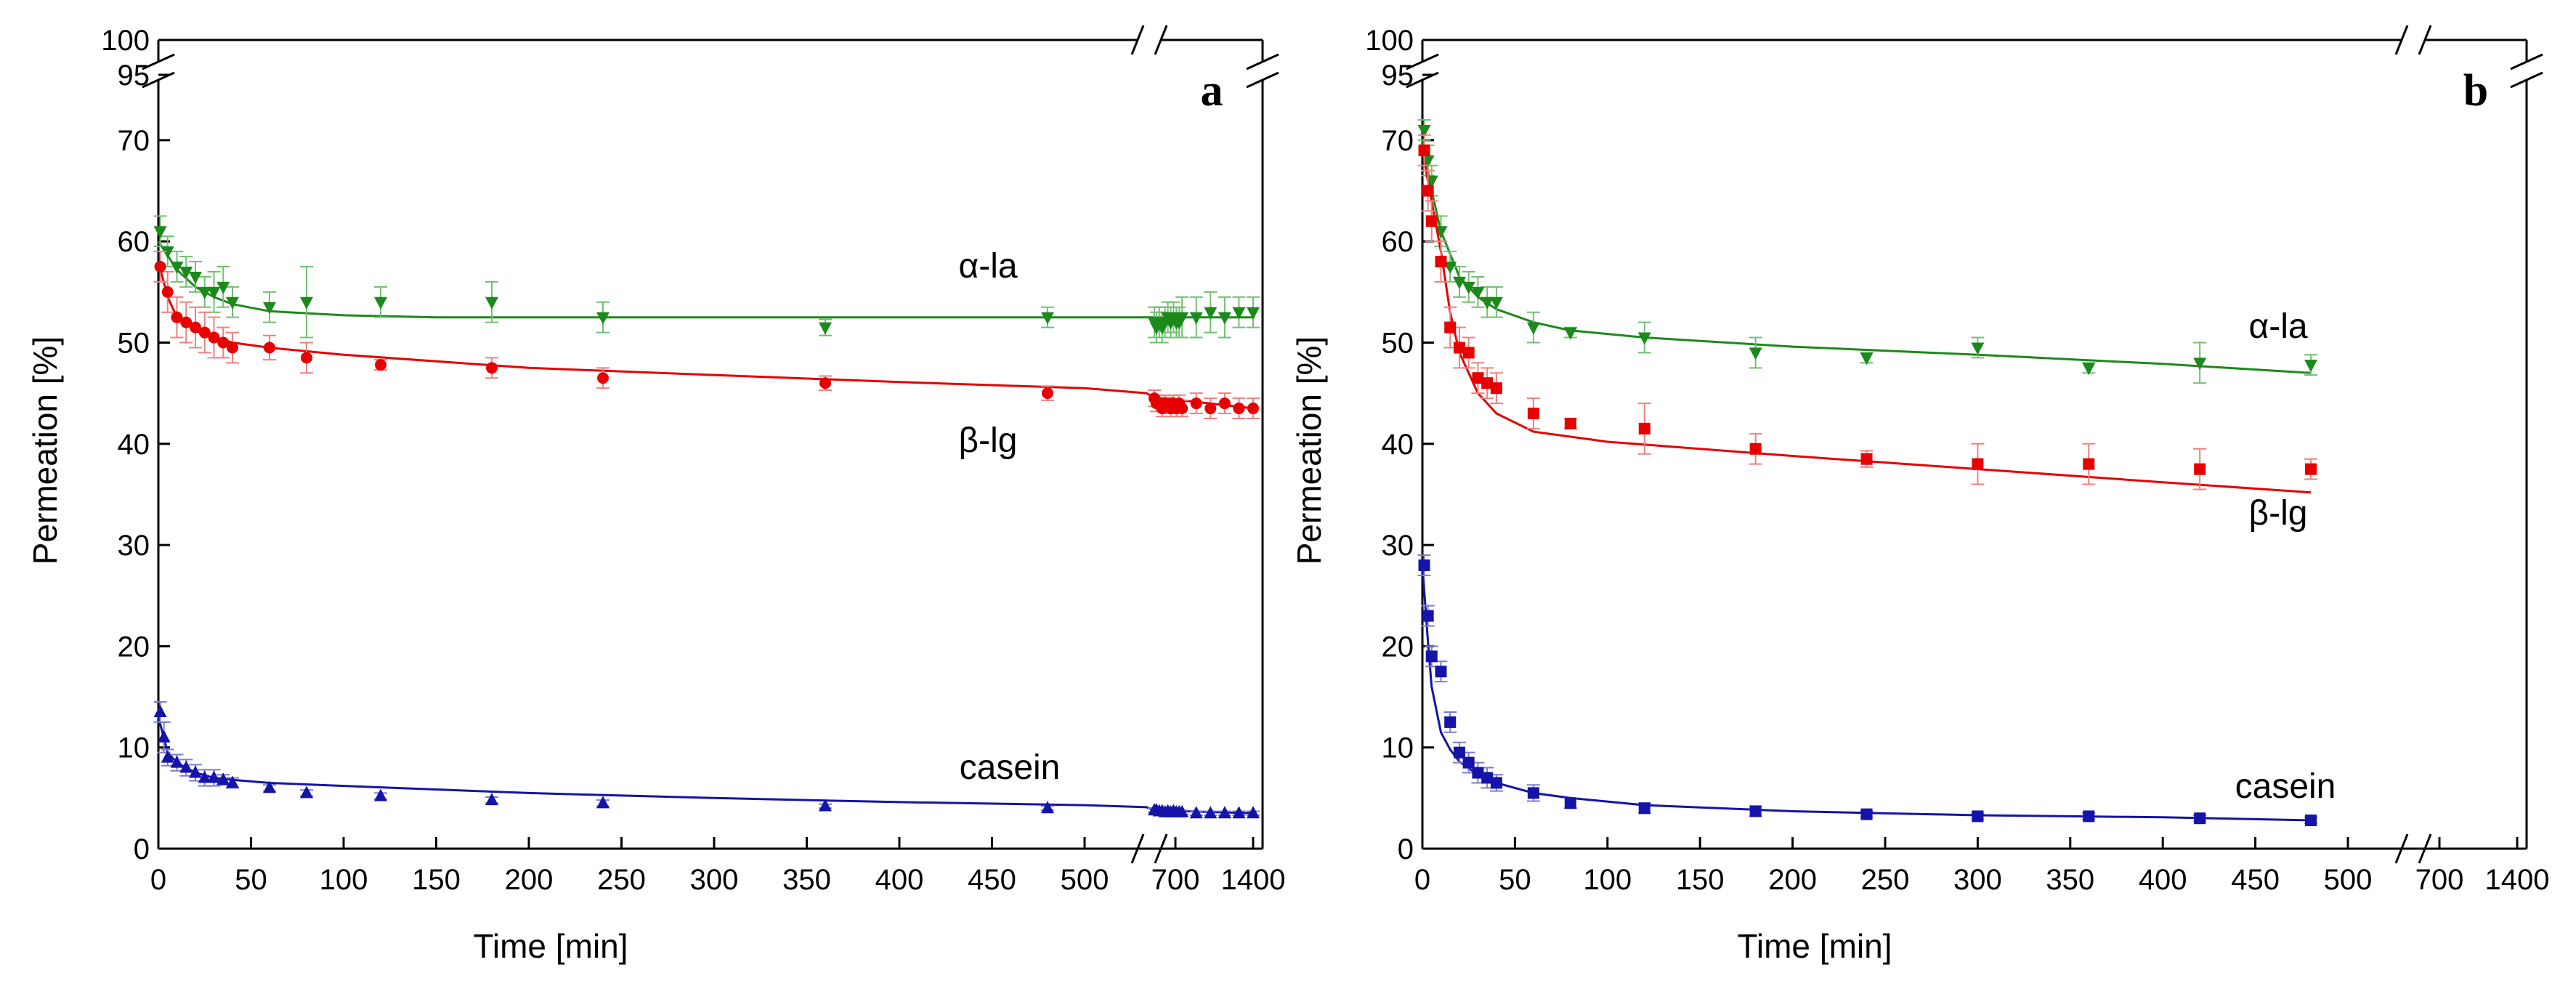  Describe the element at coordinates (251, 880) in the screenshot. I see `panel-a-x-tick-label: 50` at that location.